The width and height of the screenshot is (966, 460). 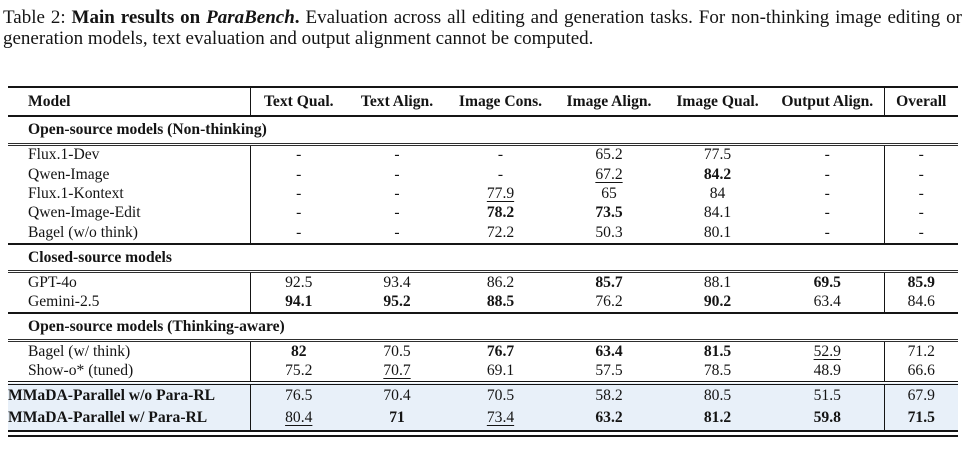 What do you see at coordinates (483, 213) in the screenshot?
I see `table-row: Qwen-Image-Edit - - 78.2 73.5 84.1 - -` at bounding box center [483, 213].